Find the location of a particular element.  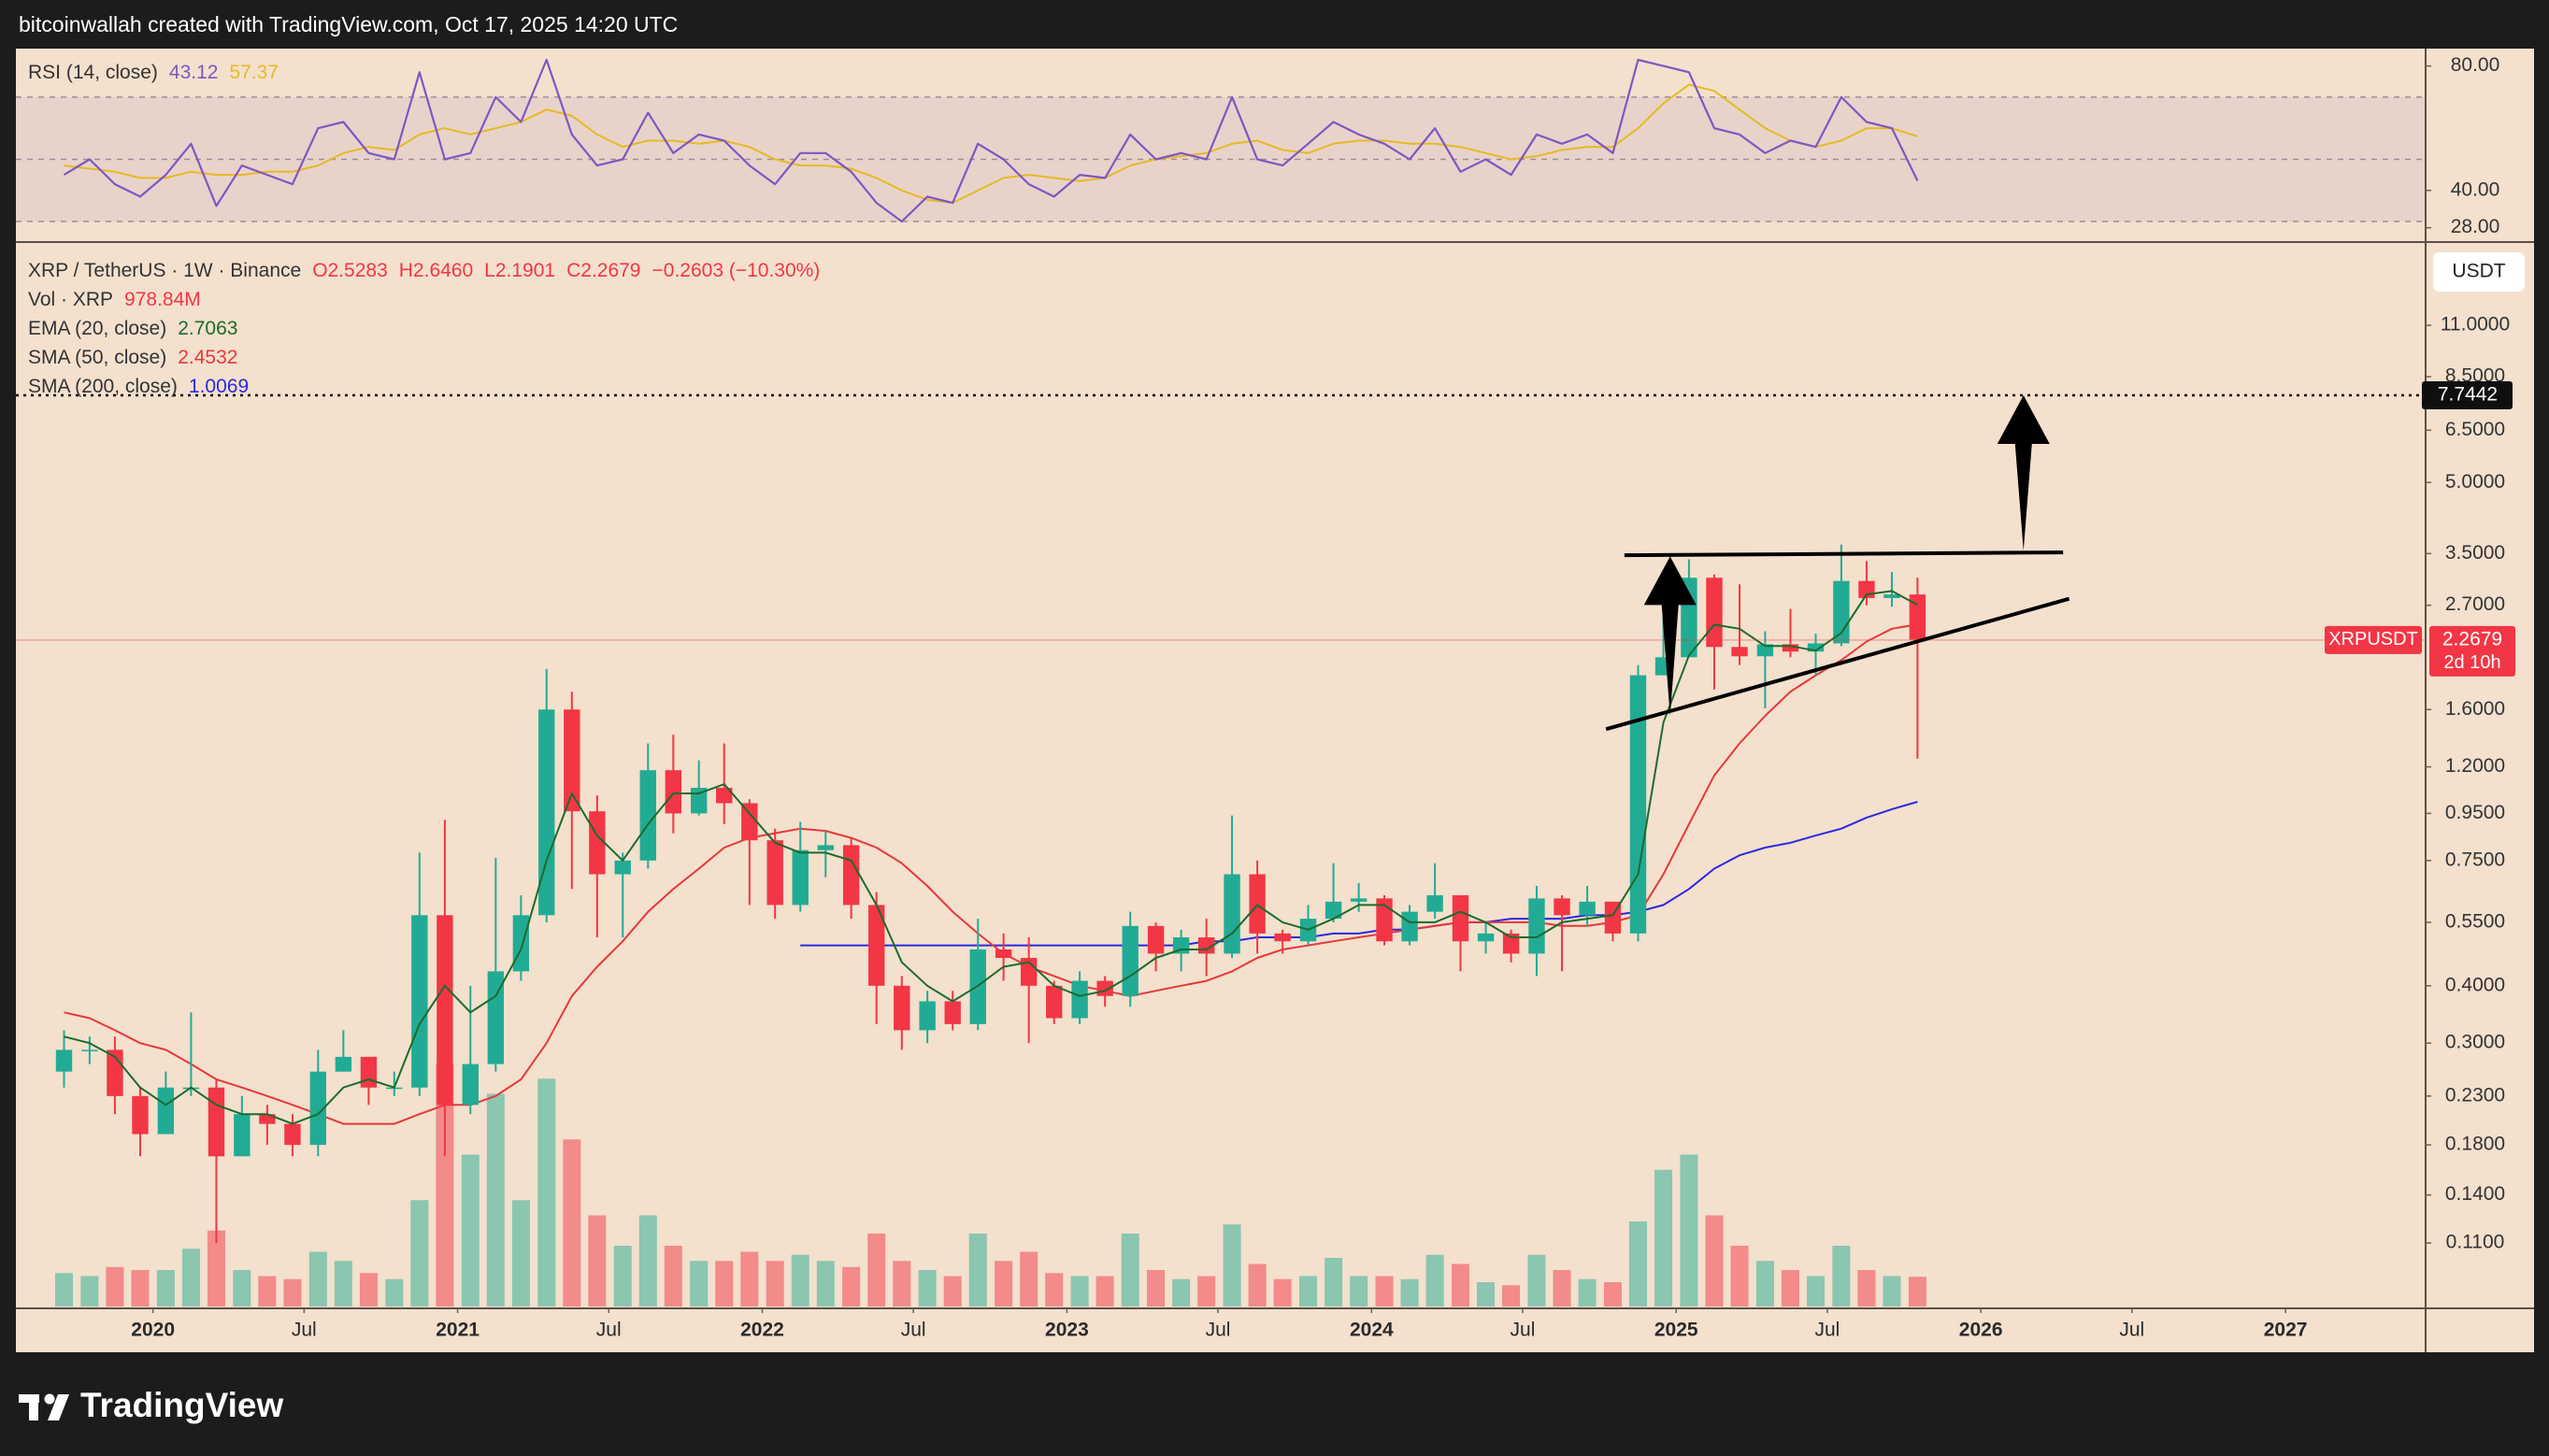

series-line is located at coordinates (991, 144).